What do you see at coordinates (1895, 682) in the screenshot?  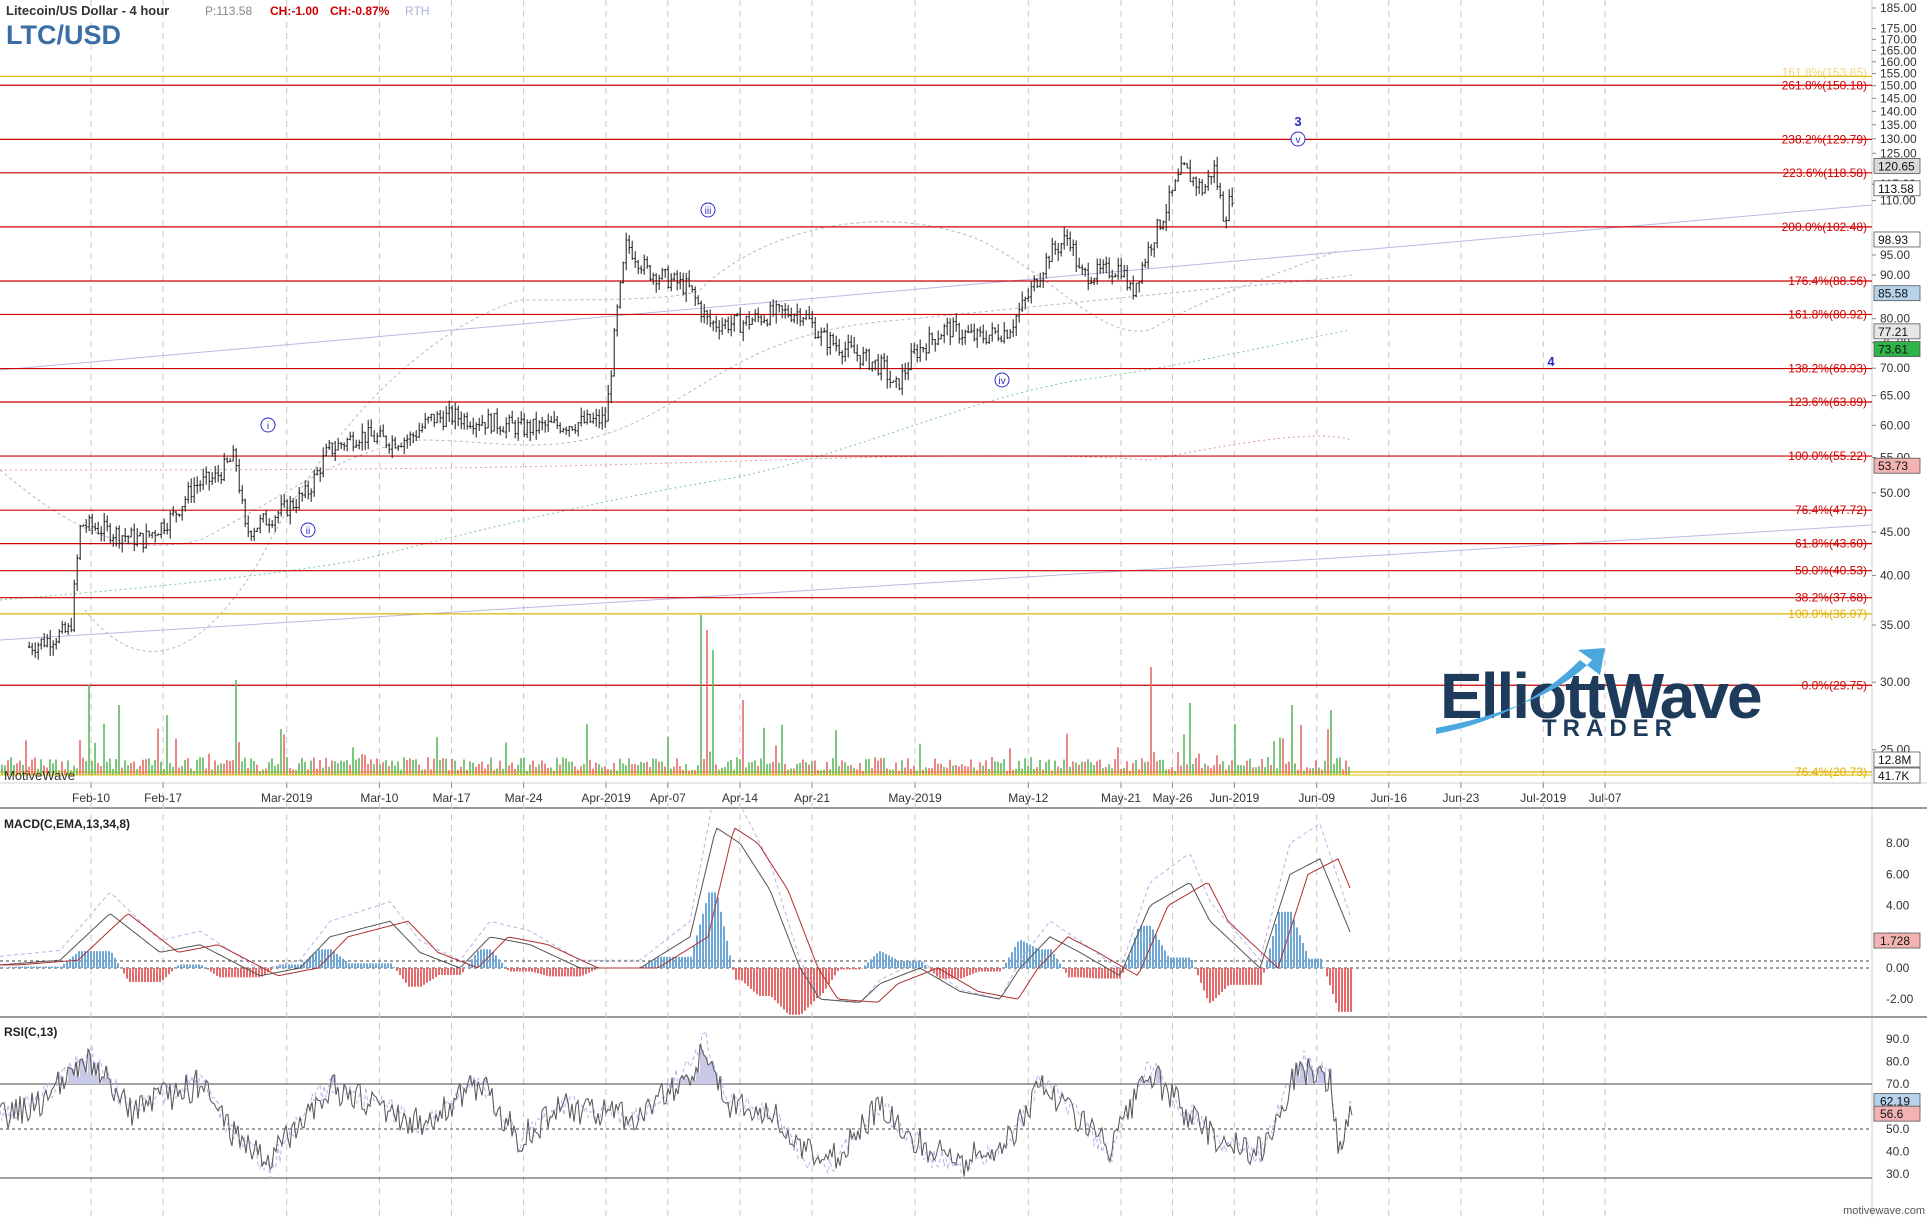 I see `price-axis-label: 30.00` at bounding box center [1895, 682].